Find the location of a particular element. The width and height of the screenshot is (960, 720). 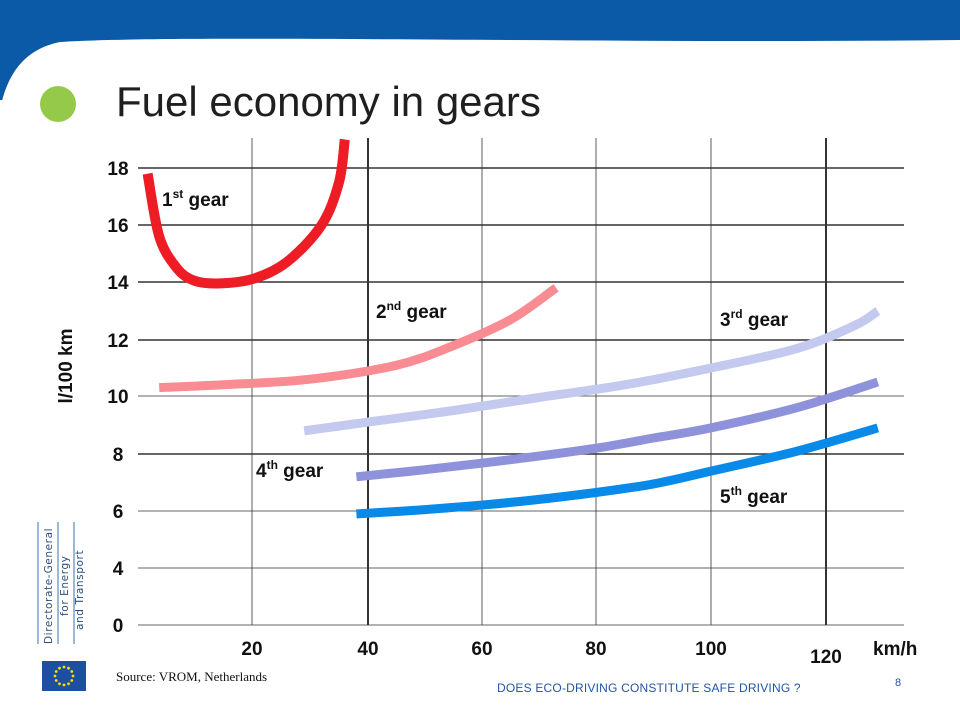

y-axis-label: l/100 km is located at coordinates (66, 366).